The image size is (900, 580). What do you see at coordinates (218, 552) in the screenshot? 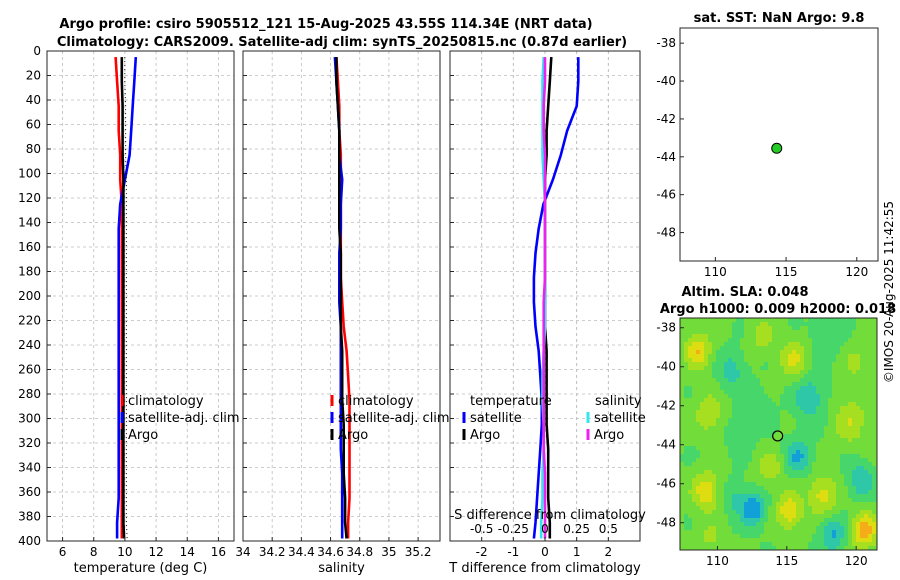
I see `x-tick-label: 16` at bounding box center [218, 552].